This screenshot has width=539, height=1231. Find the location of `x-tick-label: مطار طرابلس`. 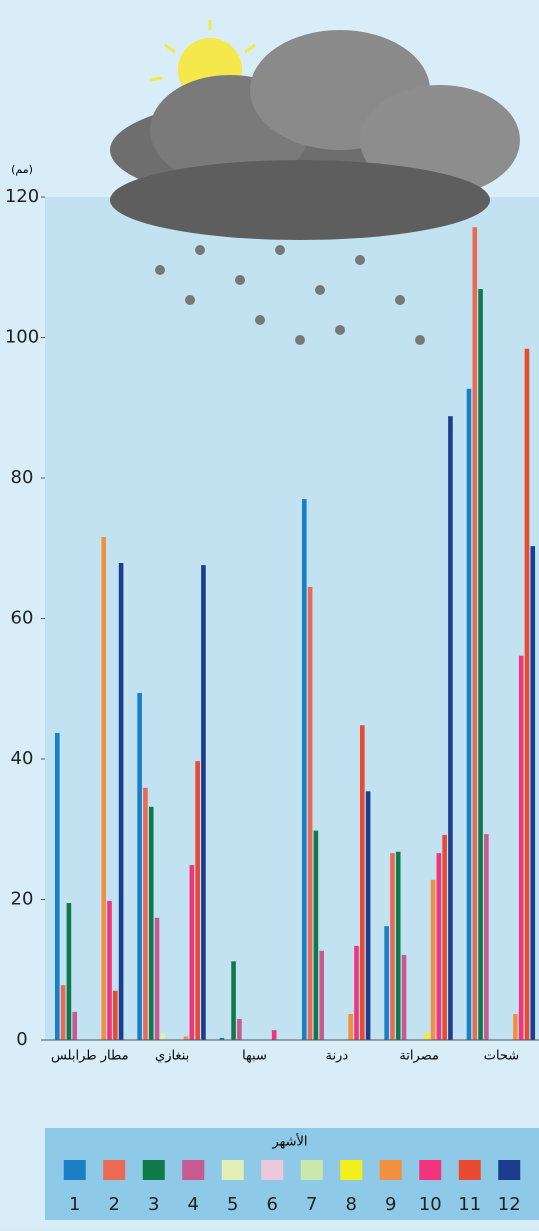

x-tick-label: مطار طرابلس is located at coordinates (90, 1056).